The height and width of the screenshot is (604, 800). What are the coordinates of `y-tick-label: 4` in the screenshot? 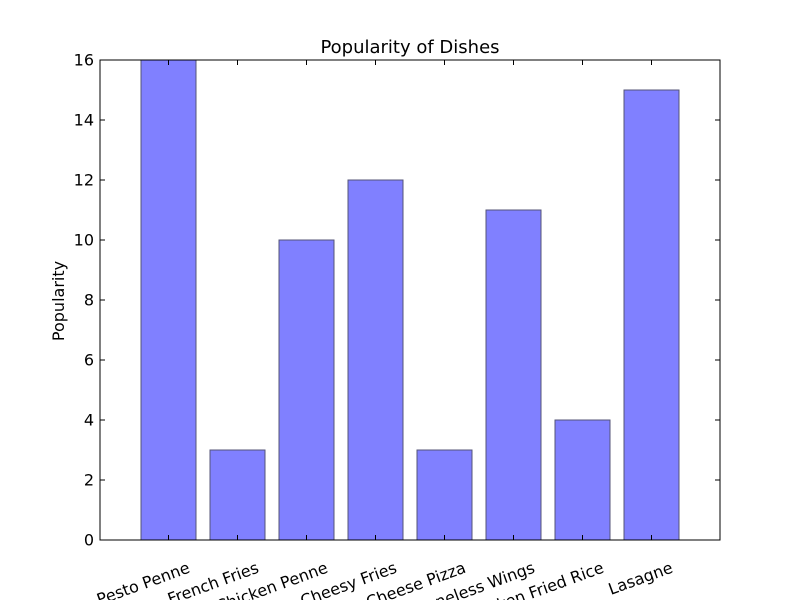 It's located at (89, 420).